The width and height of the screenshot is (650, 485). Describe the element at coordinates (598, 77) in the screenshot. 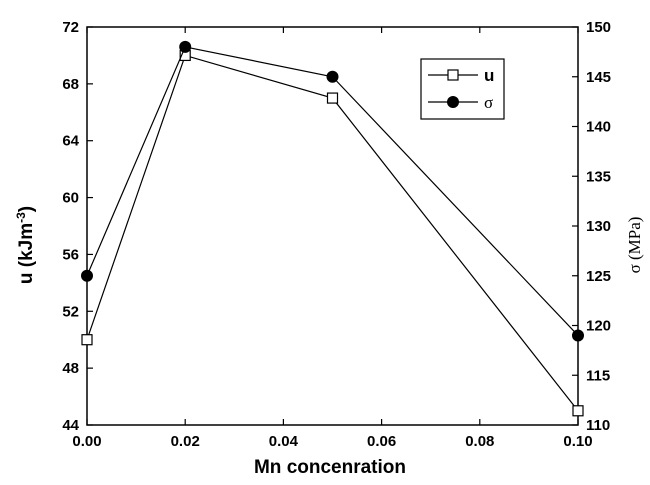

I see `right-y-tick-label: 145` at that location.